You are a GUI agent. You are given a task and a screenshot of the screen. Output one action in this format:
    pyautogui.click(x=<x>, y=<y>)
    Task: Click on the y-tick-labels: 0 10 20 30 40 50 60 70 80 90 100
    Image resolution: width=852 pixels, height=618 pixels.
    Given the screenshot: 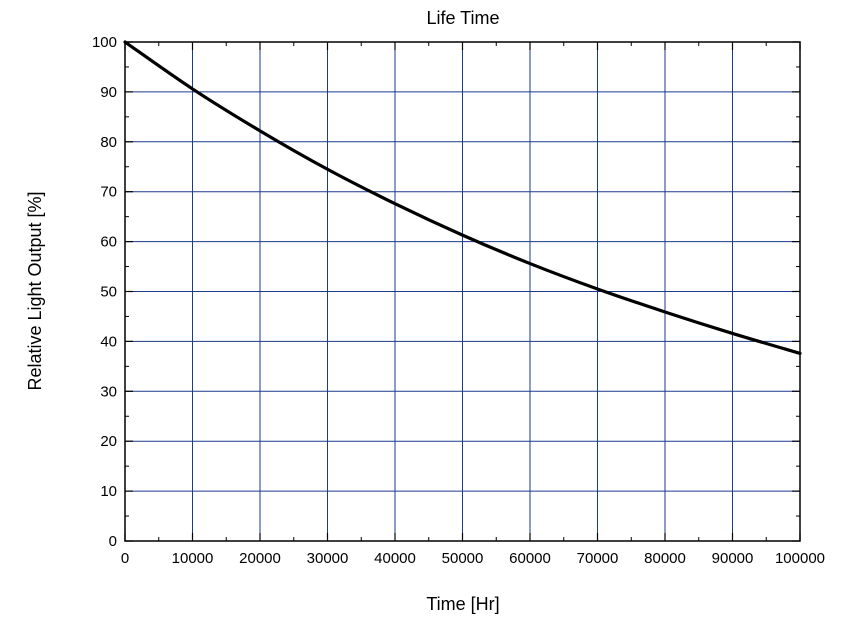 What is the action you would take?
    pyautogui.click(x=104, y=292)
    